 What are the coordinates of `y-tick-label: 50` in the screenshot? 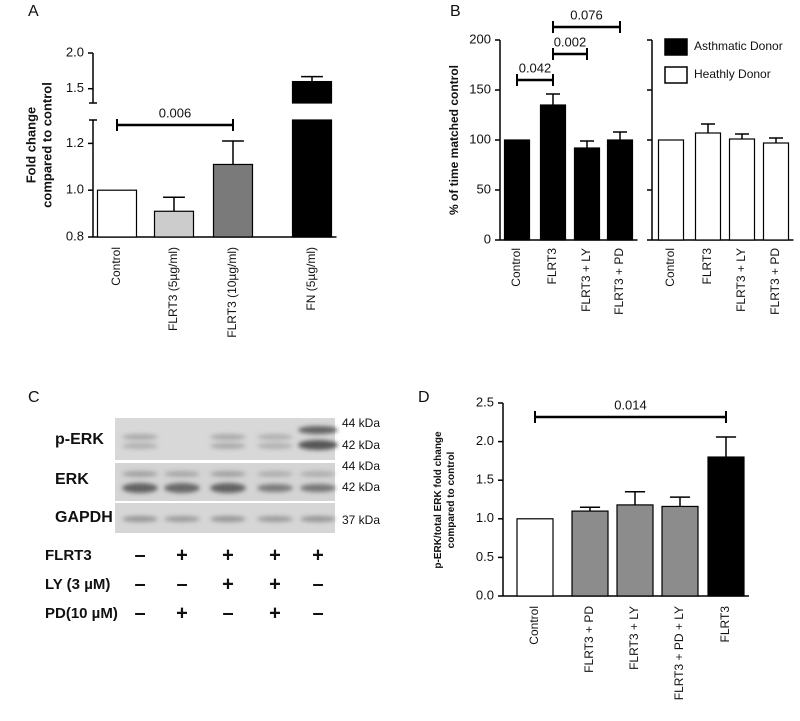 It's located at (484, 188).